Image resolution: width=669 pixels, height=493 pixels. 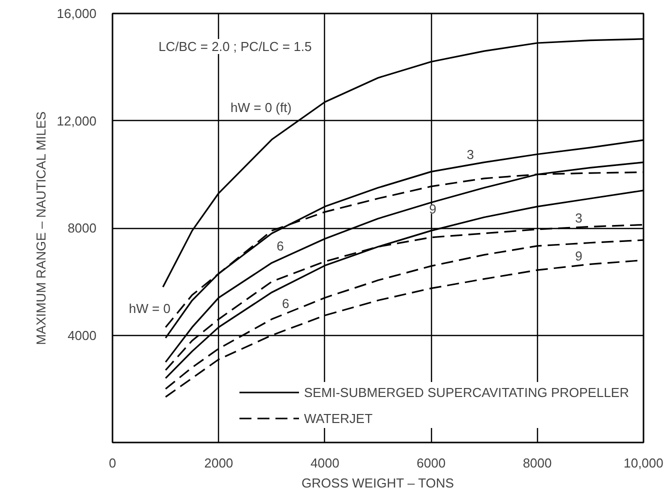 What do you see at coordinates (82, 335) in the screenshot?
I see `y-tick-label: 4000` at bounding box center [82, 335].